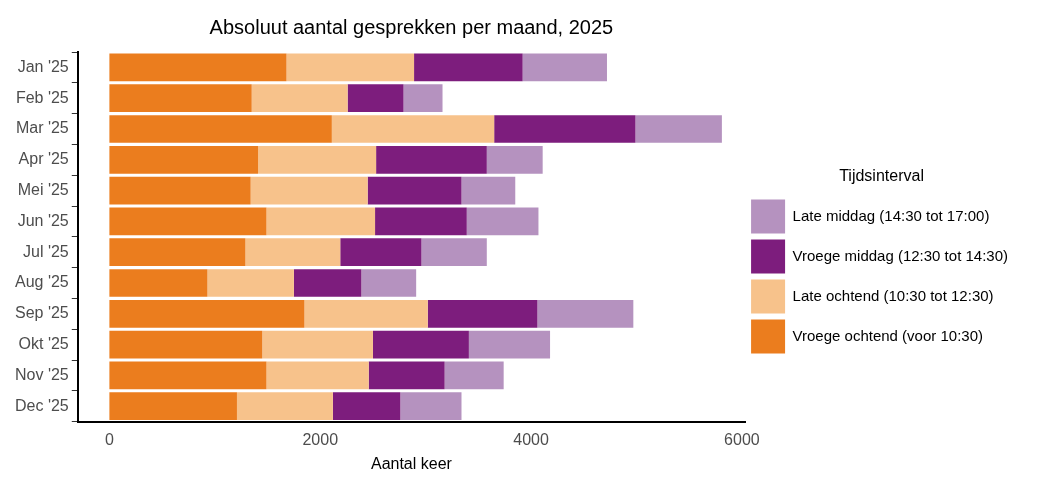  I want to click on legend-title: Tijdsinterval, so click(881, 175).